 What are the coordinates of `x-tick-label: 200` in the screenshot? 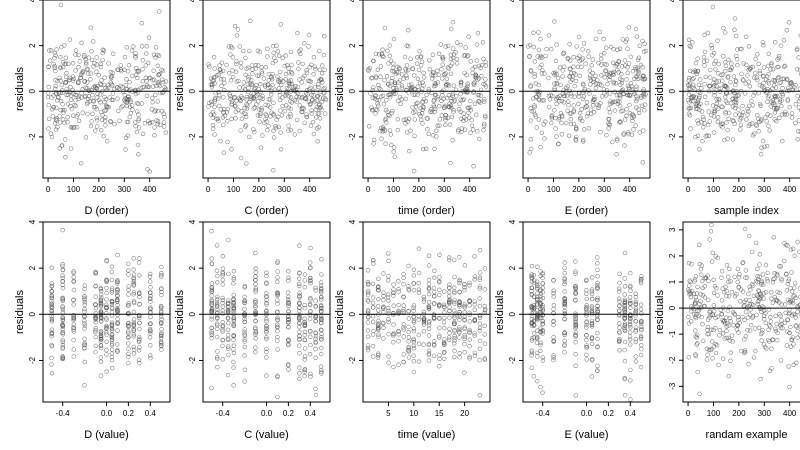 It's located at (739, 189).